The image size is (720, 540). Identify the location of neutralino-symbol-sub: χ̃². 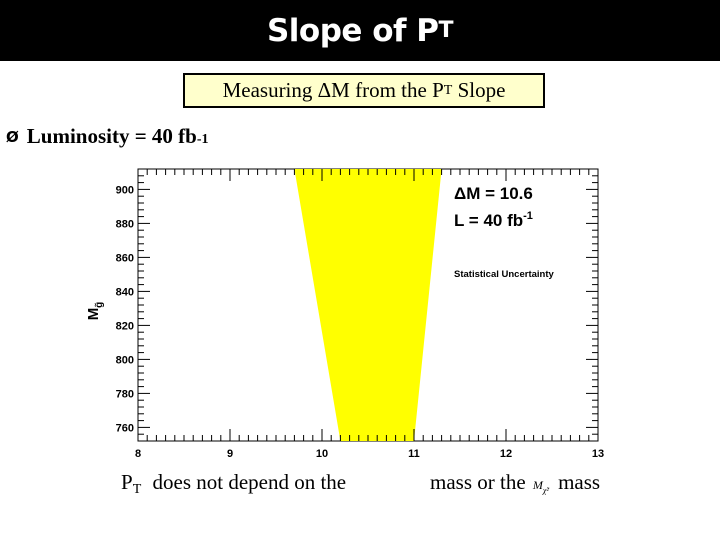
(545, 490).